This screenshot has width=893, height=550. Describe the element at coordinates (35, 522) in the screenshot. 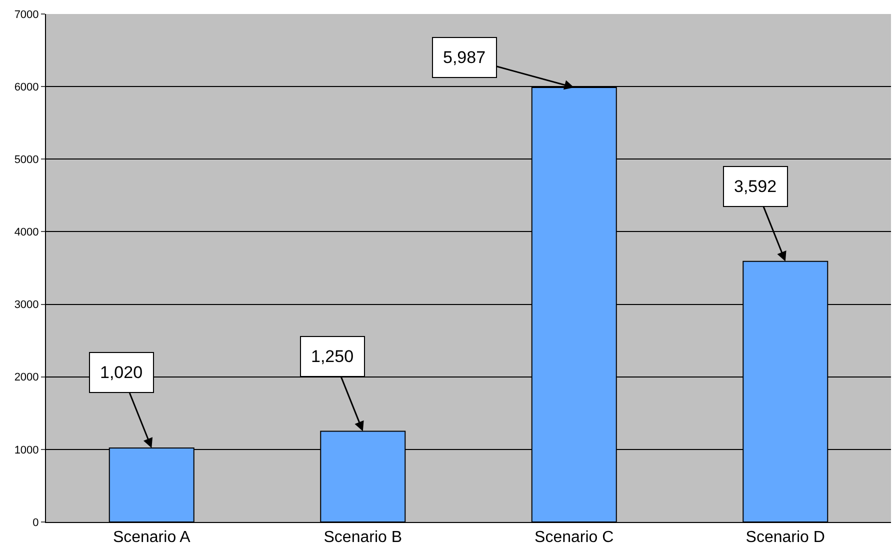

I see `y-tick-label: 0` at that location.